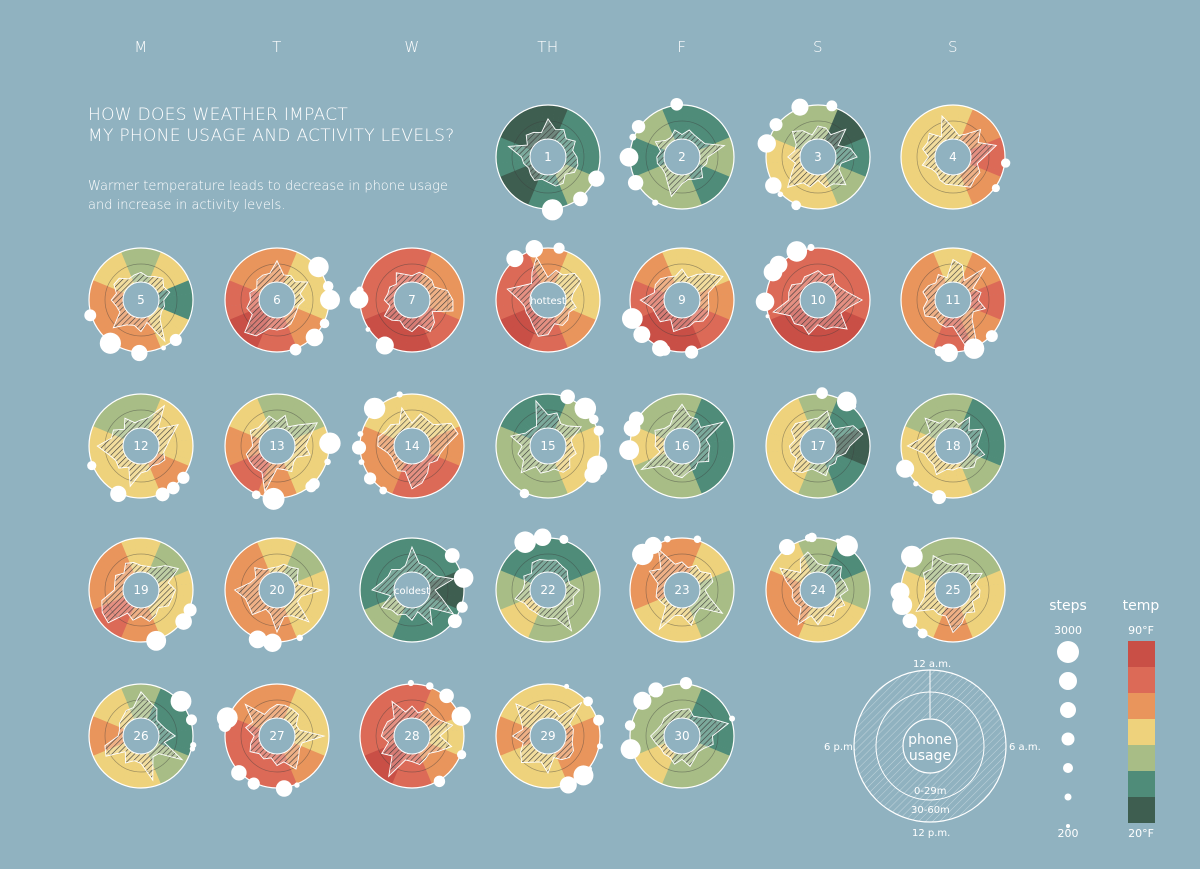  Describe the element at coordinates (1141, 606) in the screenshot. I see `temp-legend-title: temp` at that location.